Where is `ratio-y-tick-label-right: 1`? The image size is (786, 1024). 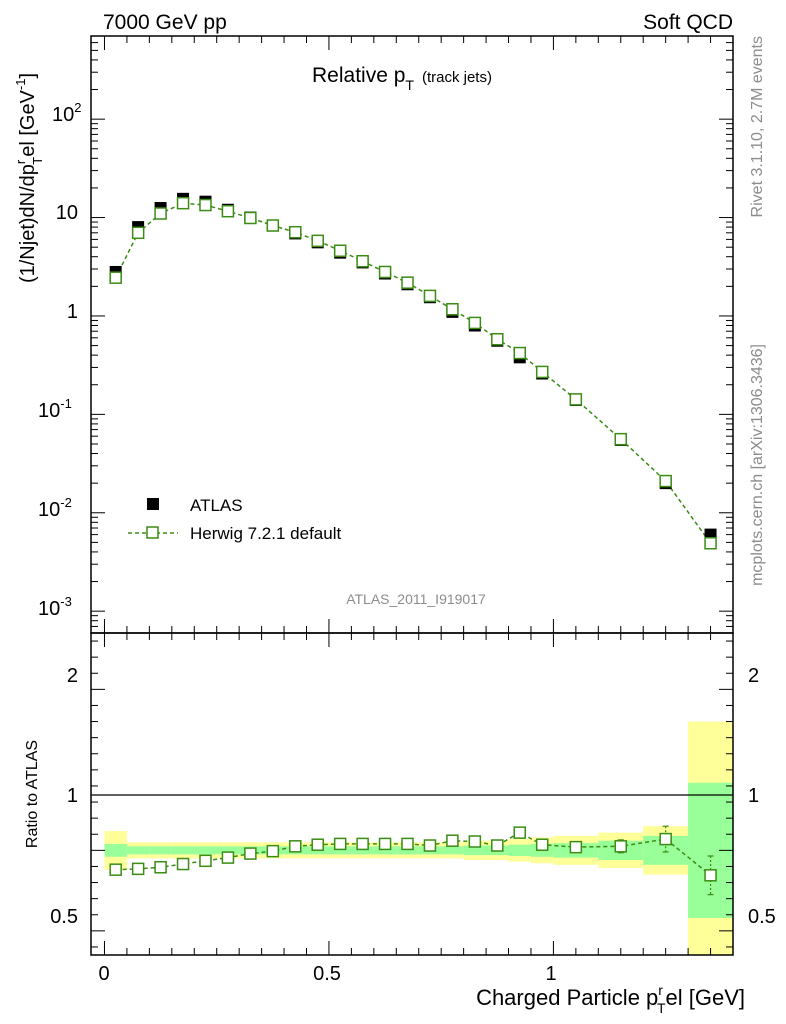
ratio-y-tick-label-right: 1 is located at coordinates (753, 796).